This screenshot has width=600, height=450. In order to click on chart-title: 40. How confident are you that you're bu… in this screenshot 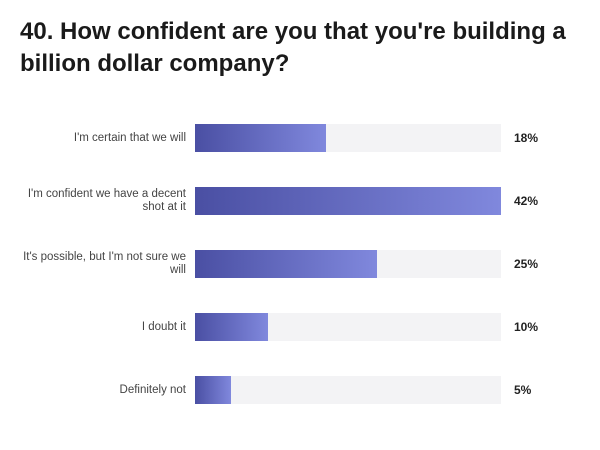, I will do `click(293, 47)`.